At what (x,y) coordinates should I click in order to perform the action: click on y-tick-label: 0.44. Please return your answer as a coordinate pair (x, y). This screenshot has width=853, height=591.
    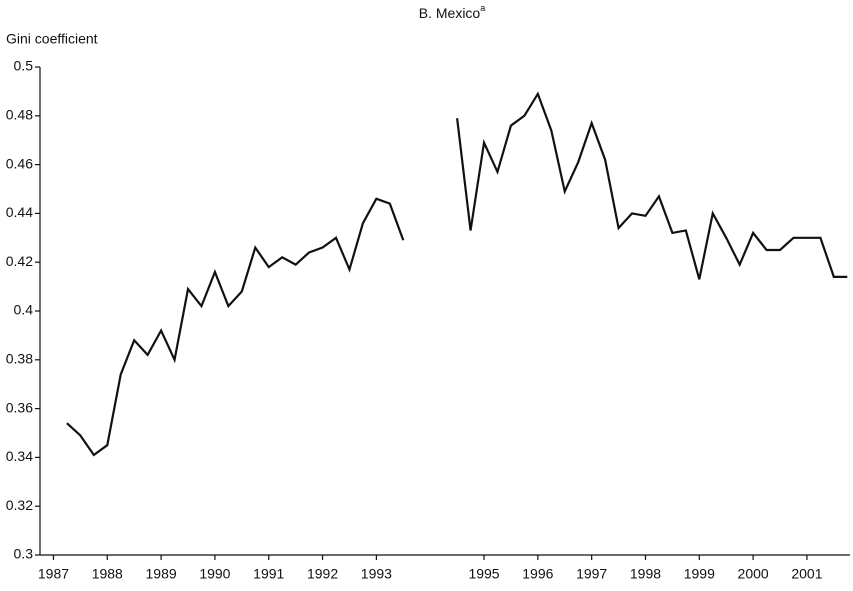
    Looking at the image, I should click on (19, 212).